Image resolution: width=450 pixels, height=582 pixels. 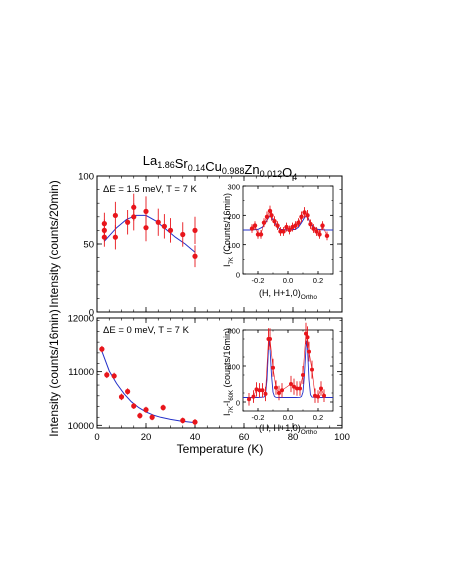 What do you see at coordinates (288, 294) in the screenshot?
I see `top-inset-x-title: (H, H+1,0)Ortho` at bounding box center [288, 294].